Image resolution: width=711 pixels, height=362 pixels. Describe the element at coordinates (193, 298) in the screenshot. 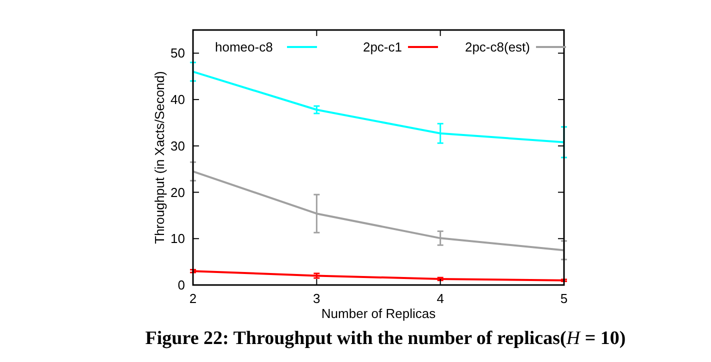

I see `x-tick-label: 2` at that location.